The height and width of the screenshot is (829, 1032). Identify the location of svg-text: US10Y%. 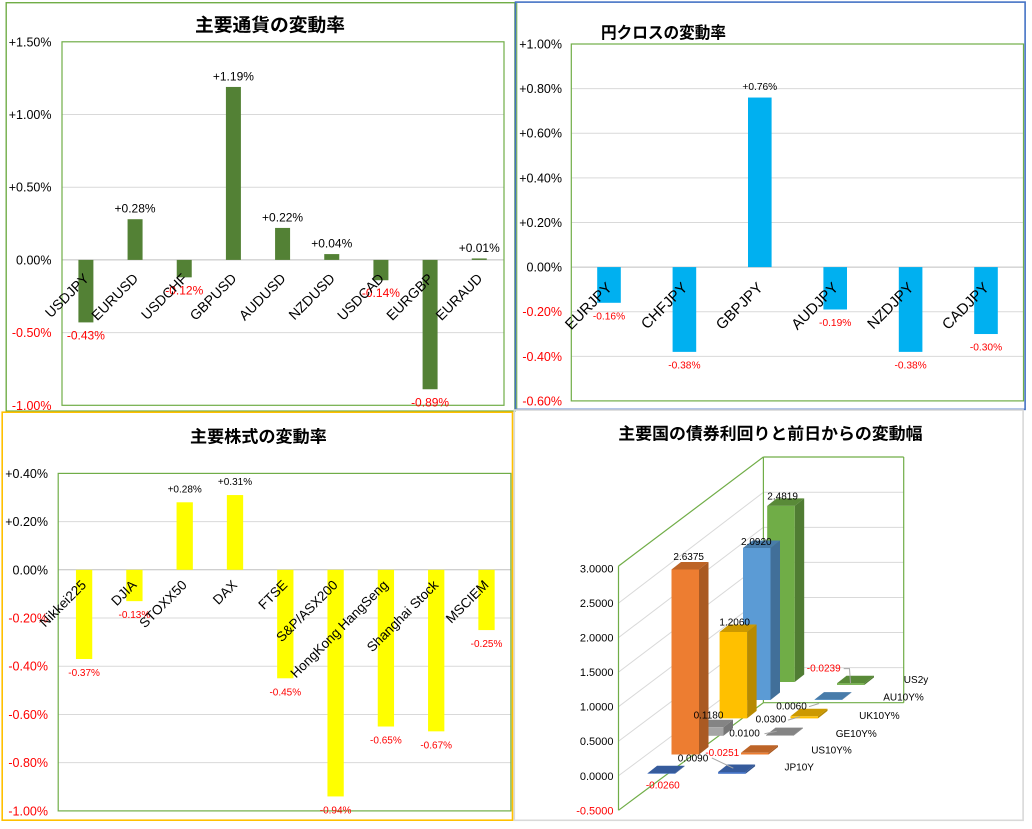
(831, 751).